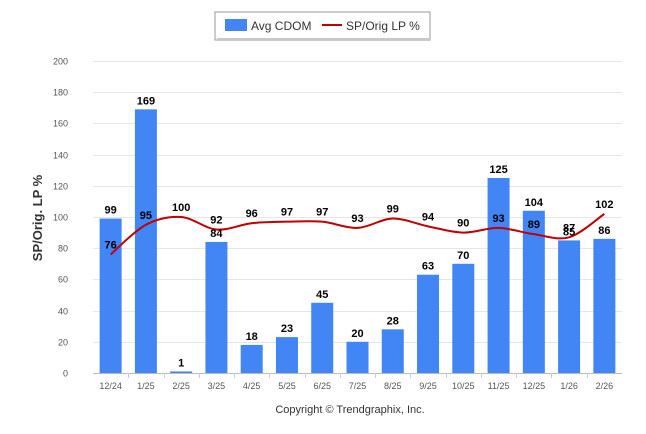 The width and height of the screenshot is (646, 434). I want to click on legend-shadow, so click(323, 39).